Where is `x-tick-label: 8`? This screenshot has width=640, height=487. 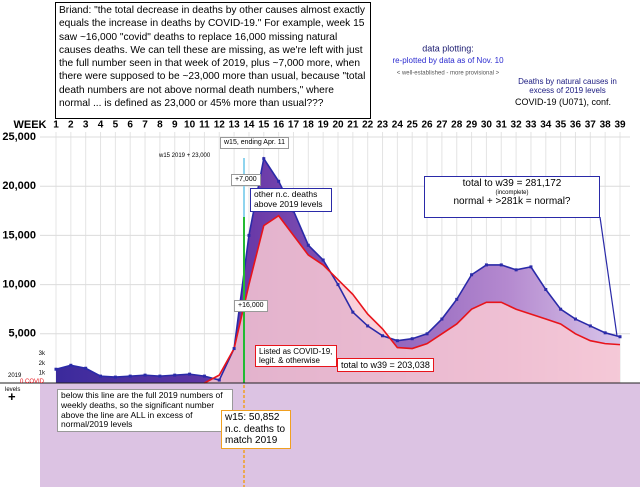 x-tick-label: 8 is located at coordinates (160, 125).